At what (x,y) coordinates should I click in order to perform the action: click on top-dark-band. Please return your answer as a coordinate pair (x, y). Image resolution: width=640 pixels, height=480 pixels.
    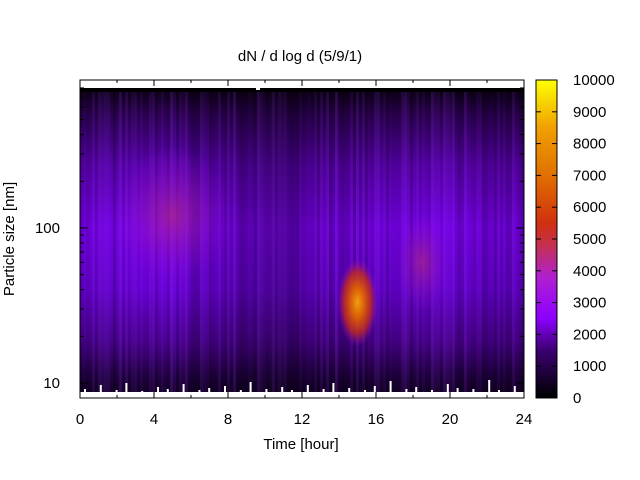
    Looking at the image, I should click on (302, 90).